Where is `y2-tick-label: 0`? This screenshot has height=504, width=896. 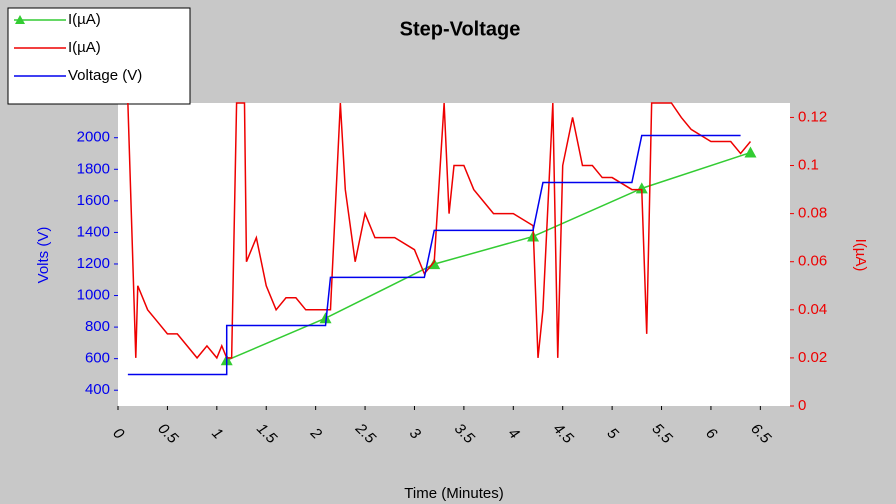 y2-tick-label: 0 is located at coordinates (802, 405).